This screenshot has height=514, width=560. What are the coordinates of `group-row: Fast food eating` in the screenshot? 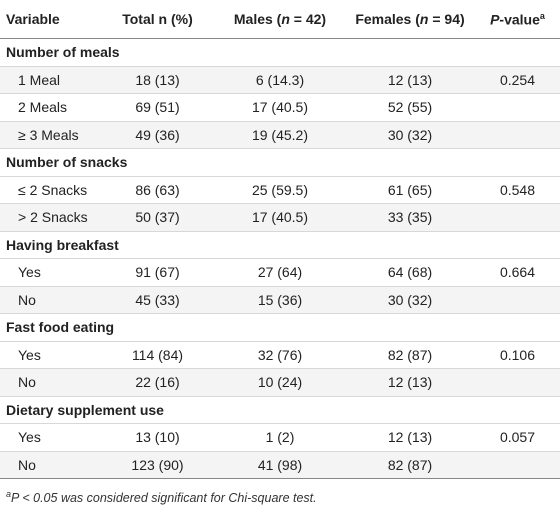 It's located at (280, 327).